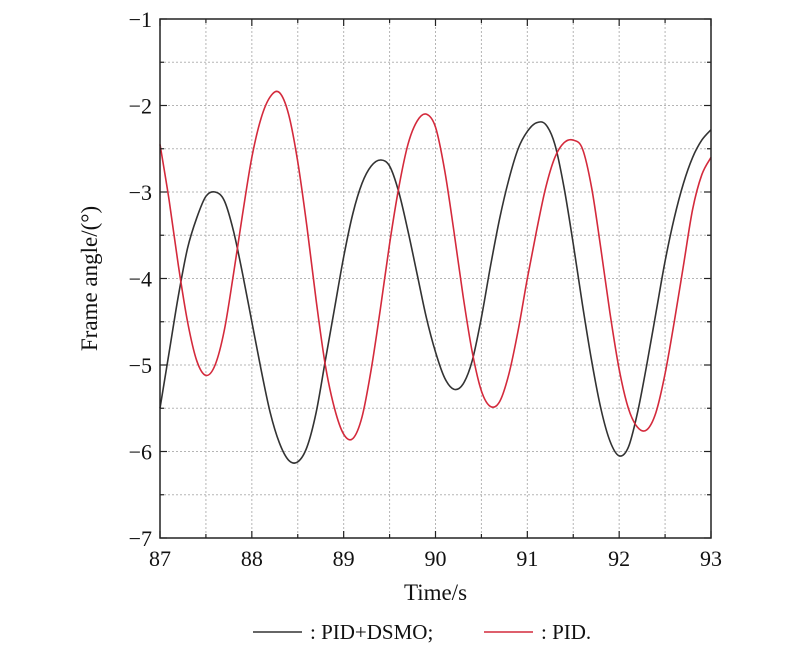  Describe the element at coordinates (140, 538) in the screenshot. I see `y-tick-label: −7` at that location.